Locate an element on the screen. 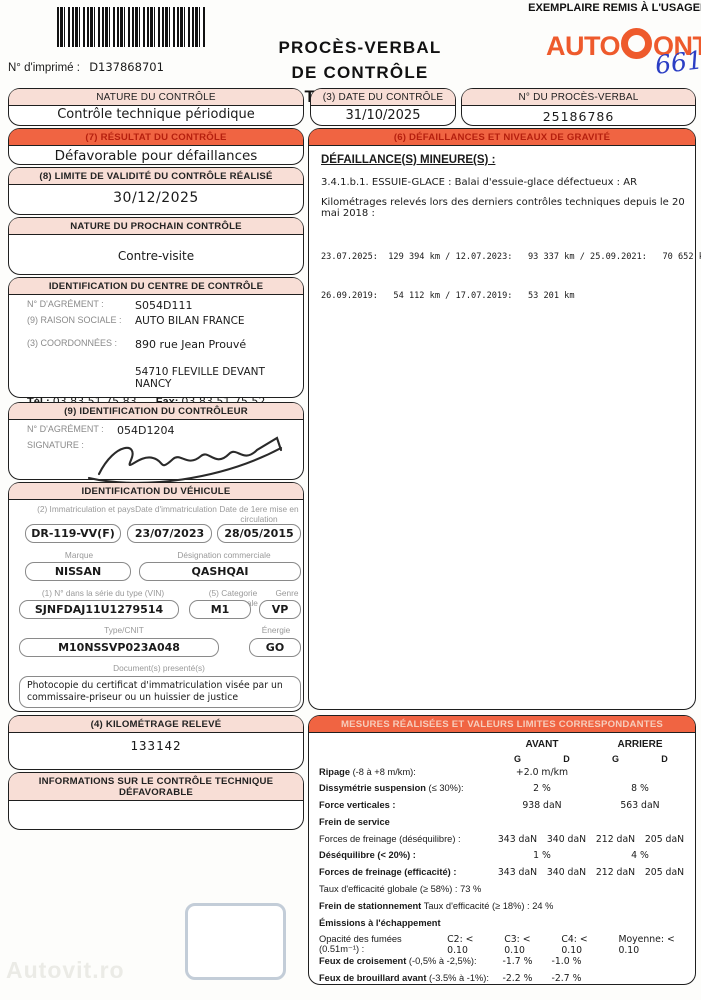 This screenshot has height=1000, width=701. numero-pv-value: 25186786 is located at coordinates (578, 116).